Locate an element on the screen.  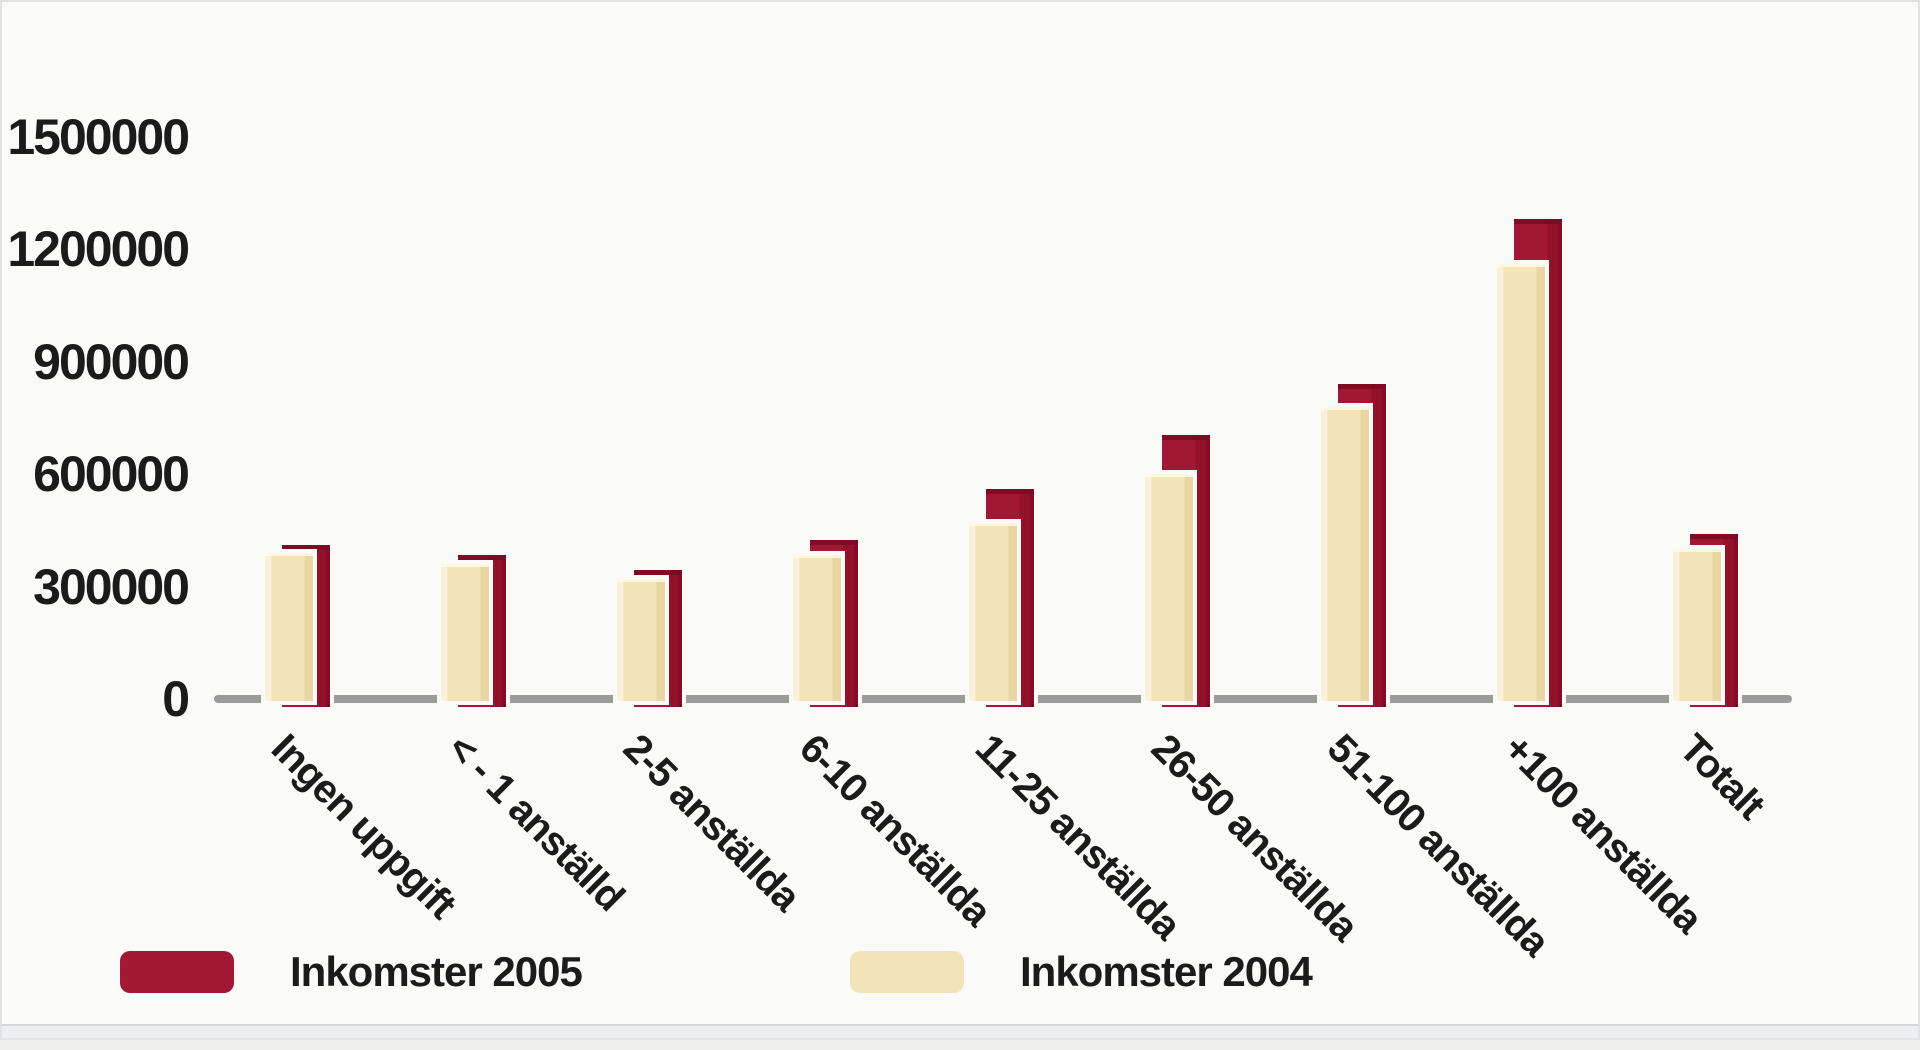
x-axis-category-label: Ingen uppgift is located at coordinates (363, 827).